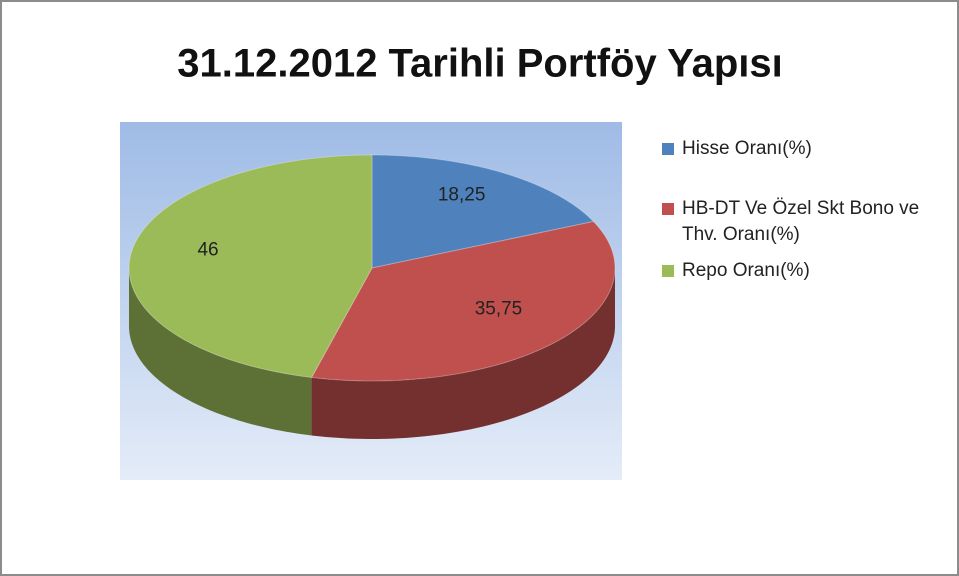 Image resolution: width=959 pixels, height=576 pixels. I want to click on legend-label: Repo Oranı(%), so click(746, 270).